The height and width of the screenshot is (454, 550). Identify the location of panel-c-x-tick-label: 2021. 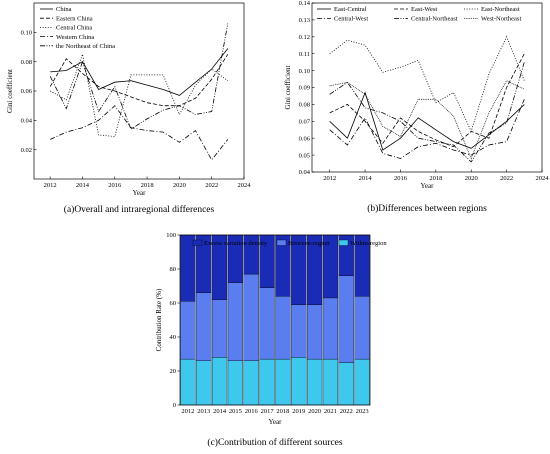
(330, 411).